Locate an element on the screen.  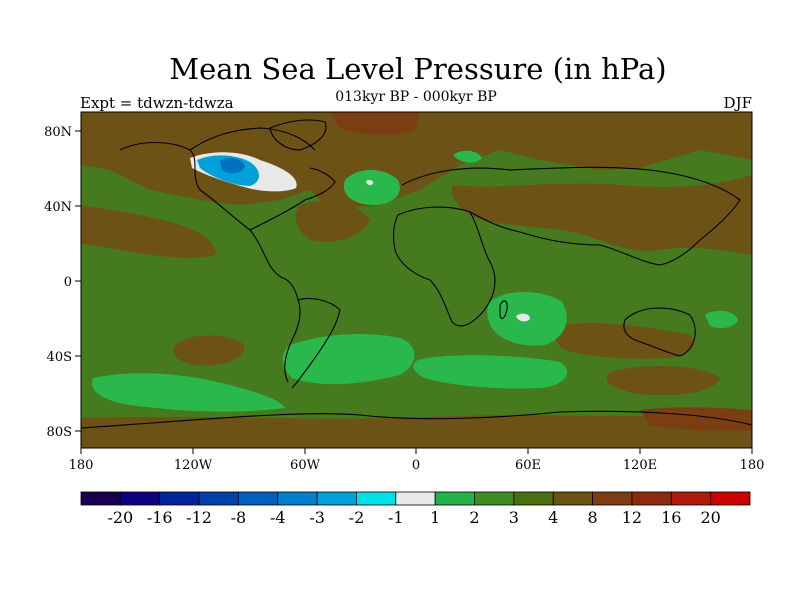
longitude-axis: 180 120W 60W 0 60E 120E 180 is located at coordinates (417, 460).